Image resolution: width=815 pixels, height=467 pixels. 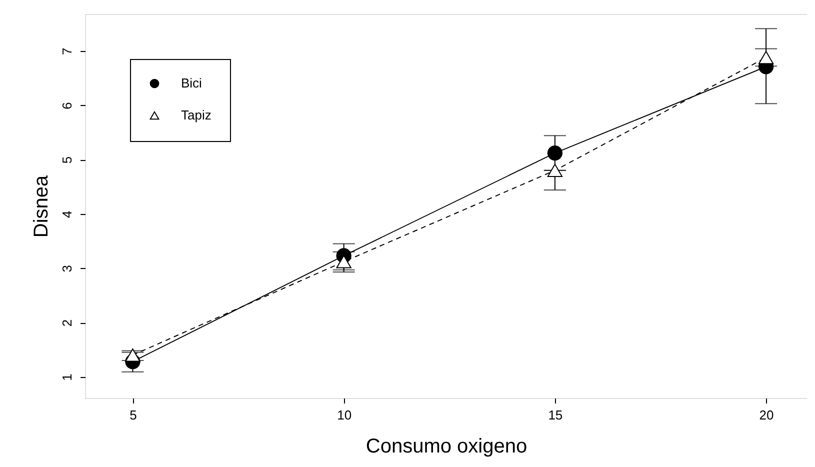 I want to click on y-axis-title: Disnea, so click(x=41, y=206).